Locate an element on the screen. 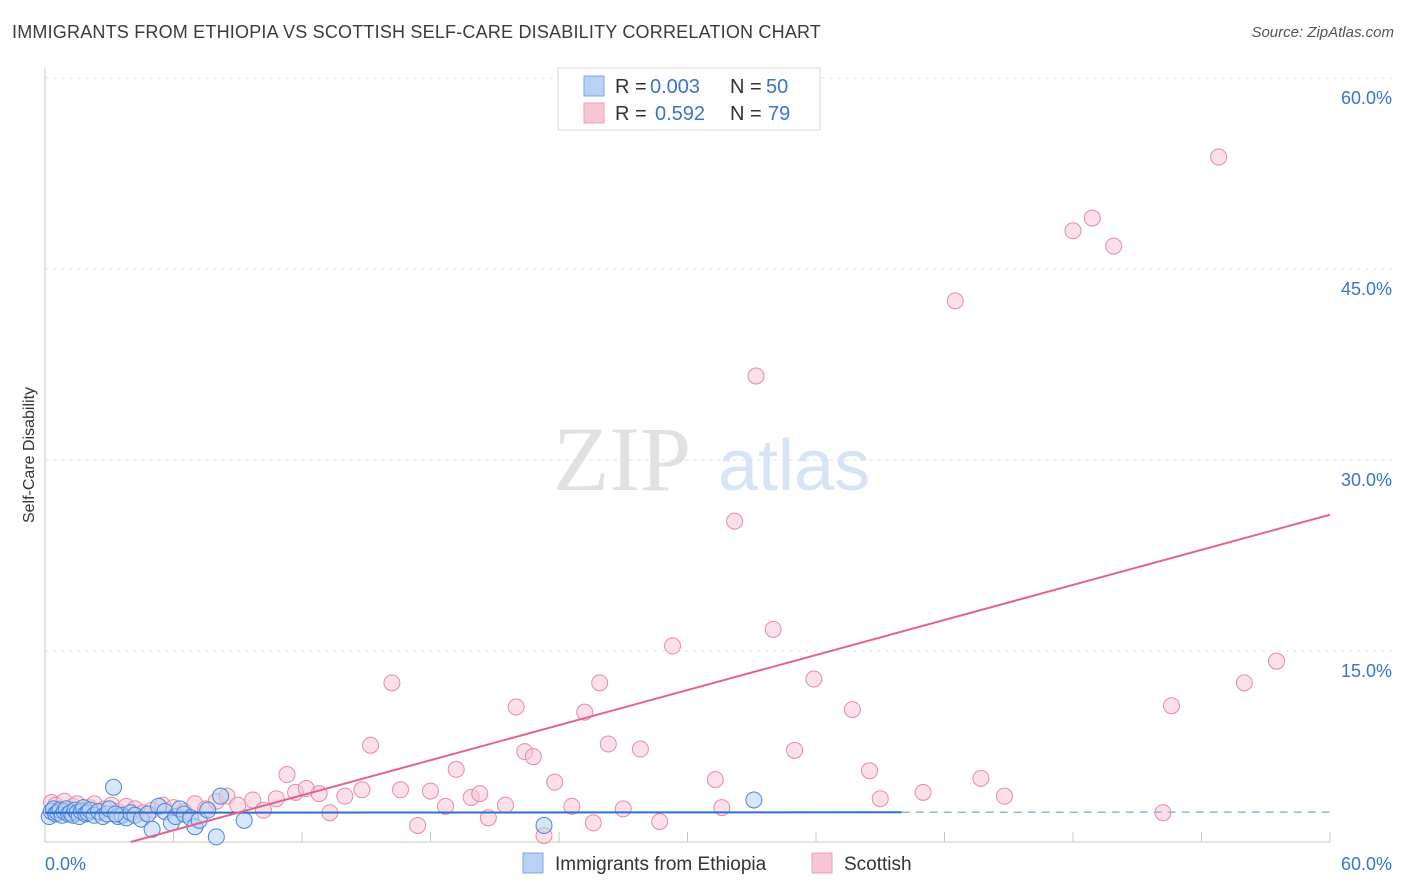 This screenshot has width=1406, height=892. chart-source: Source: ZipAtlas.com is located at coordinates (1322, 32).